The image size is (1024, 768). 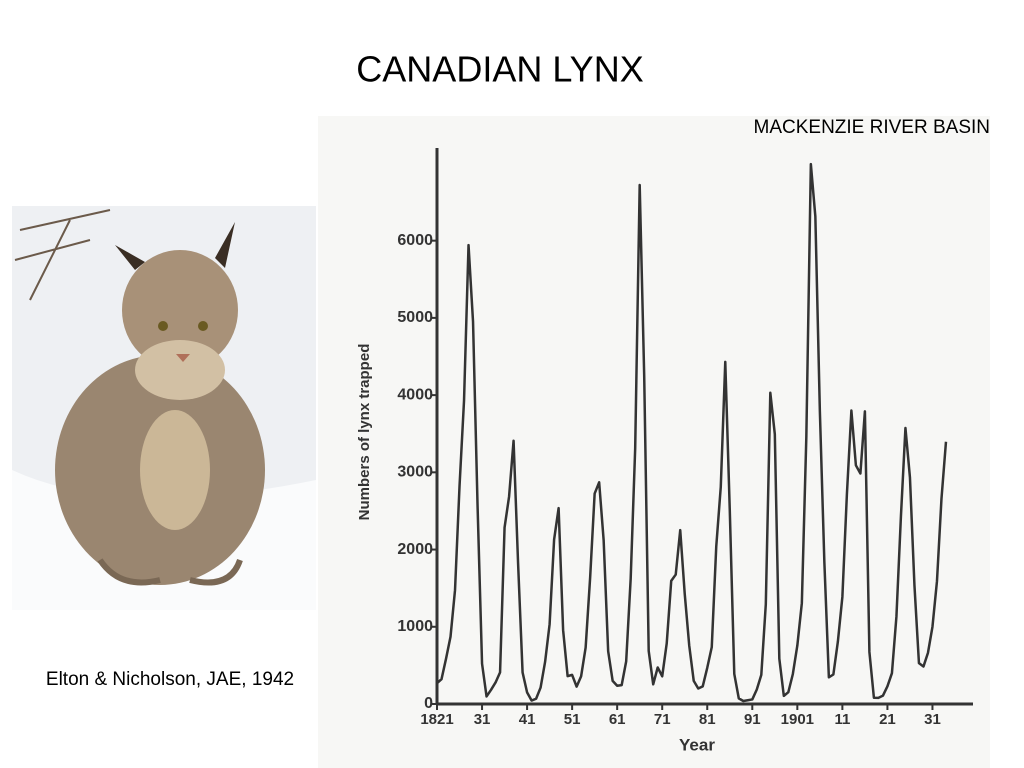 I want to click on y-tick-label: 3000, so click(x=415, y=472).